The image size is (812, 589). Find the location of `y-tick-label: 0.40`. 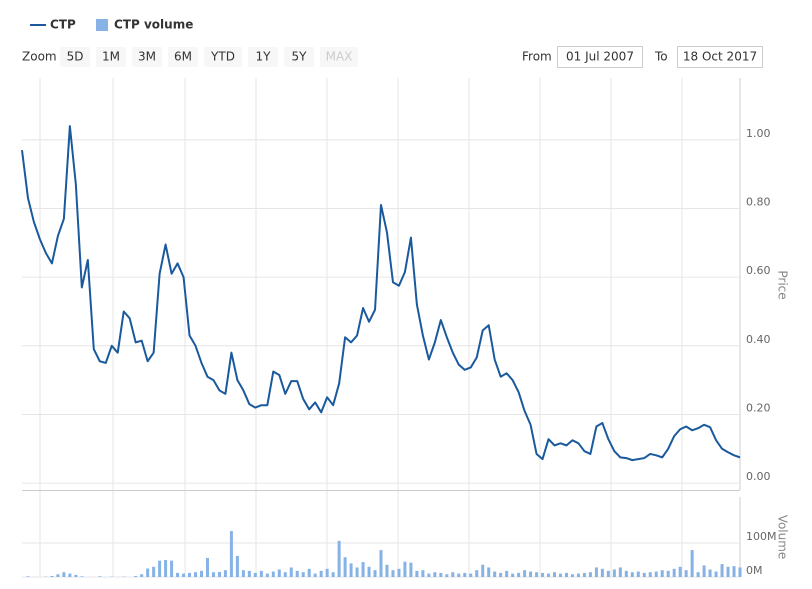

y-tick-label: 0.40 is located at coordinates (758, 339).